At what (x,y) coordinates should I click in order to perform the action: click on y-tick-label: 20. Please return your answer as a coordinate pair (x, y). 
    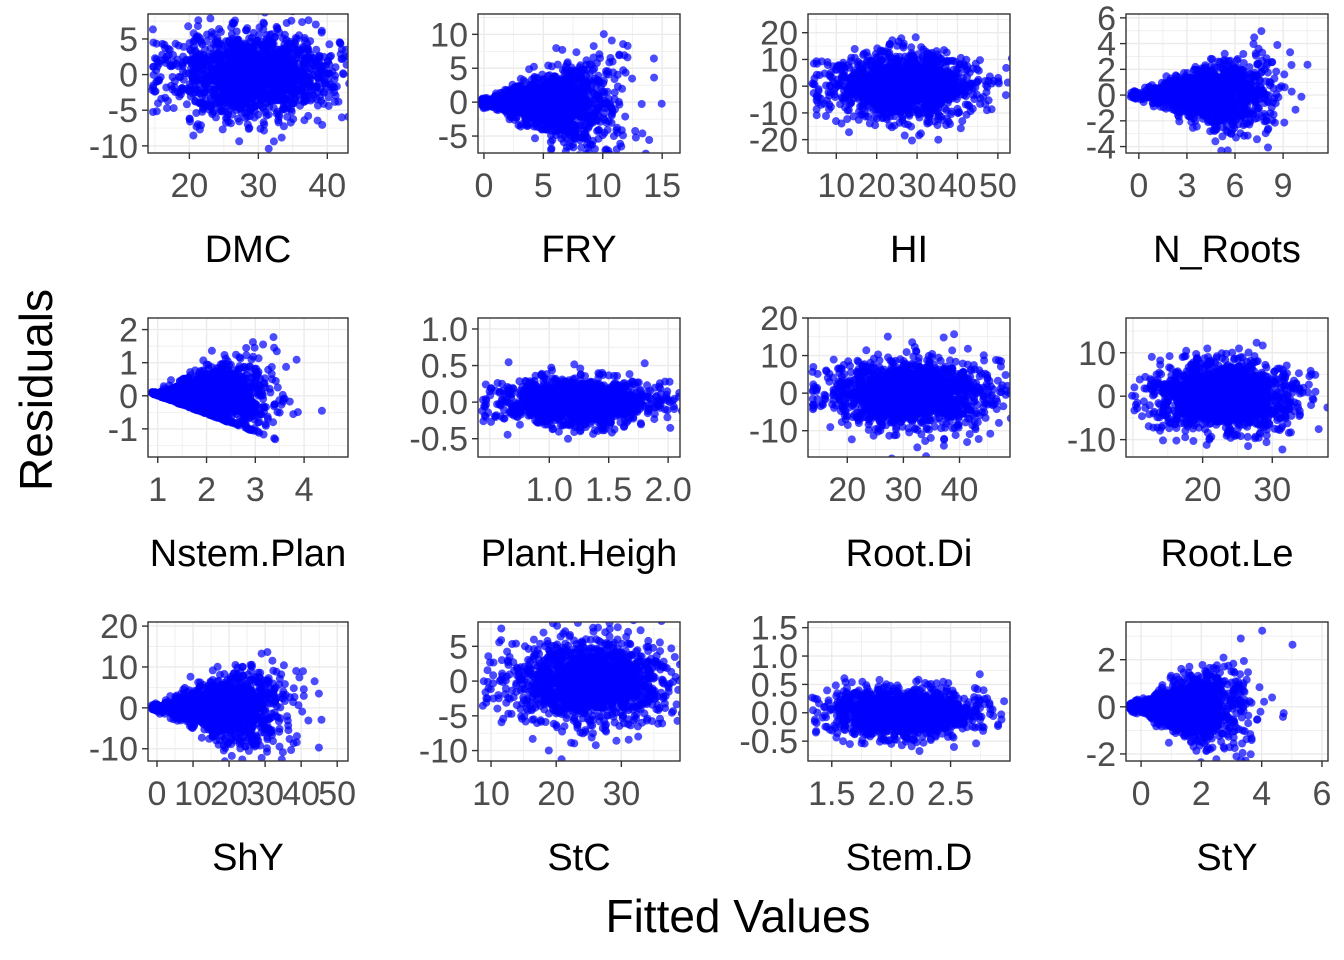
    Looking at the image, I should click on (779, 34).